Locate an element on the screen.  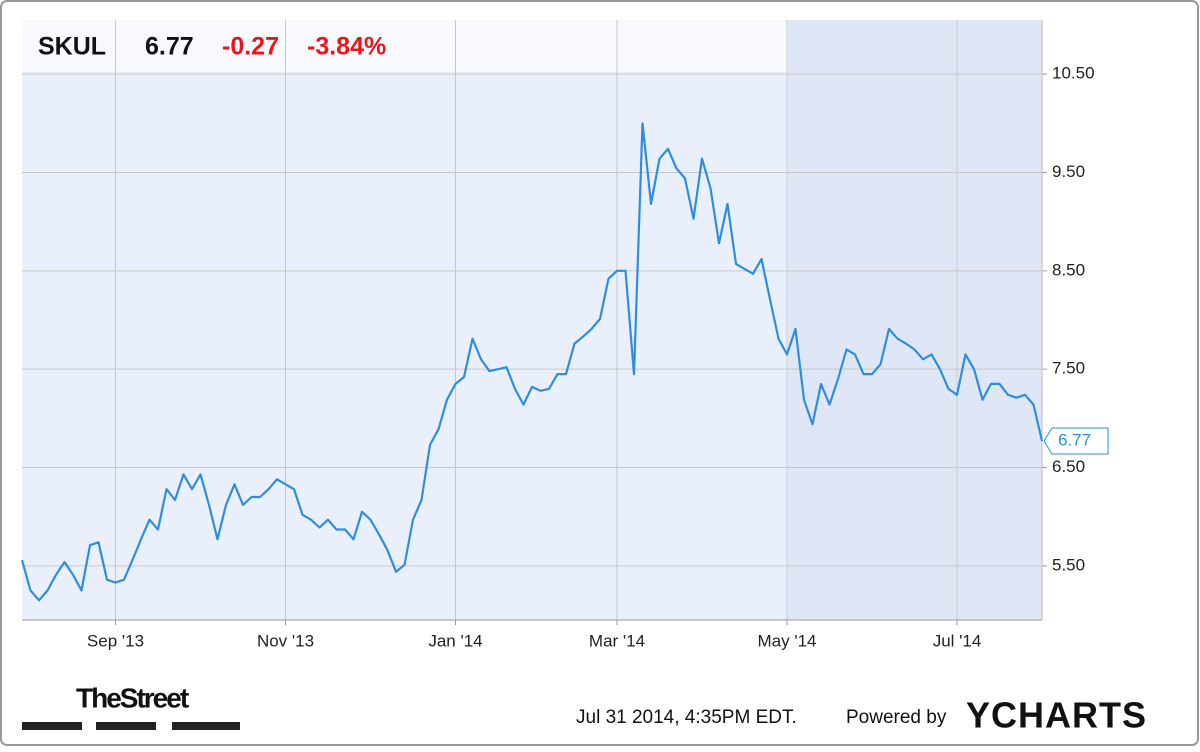
x-tick-label: Mar '14 is located at coordinates (617, 640).